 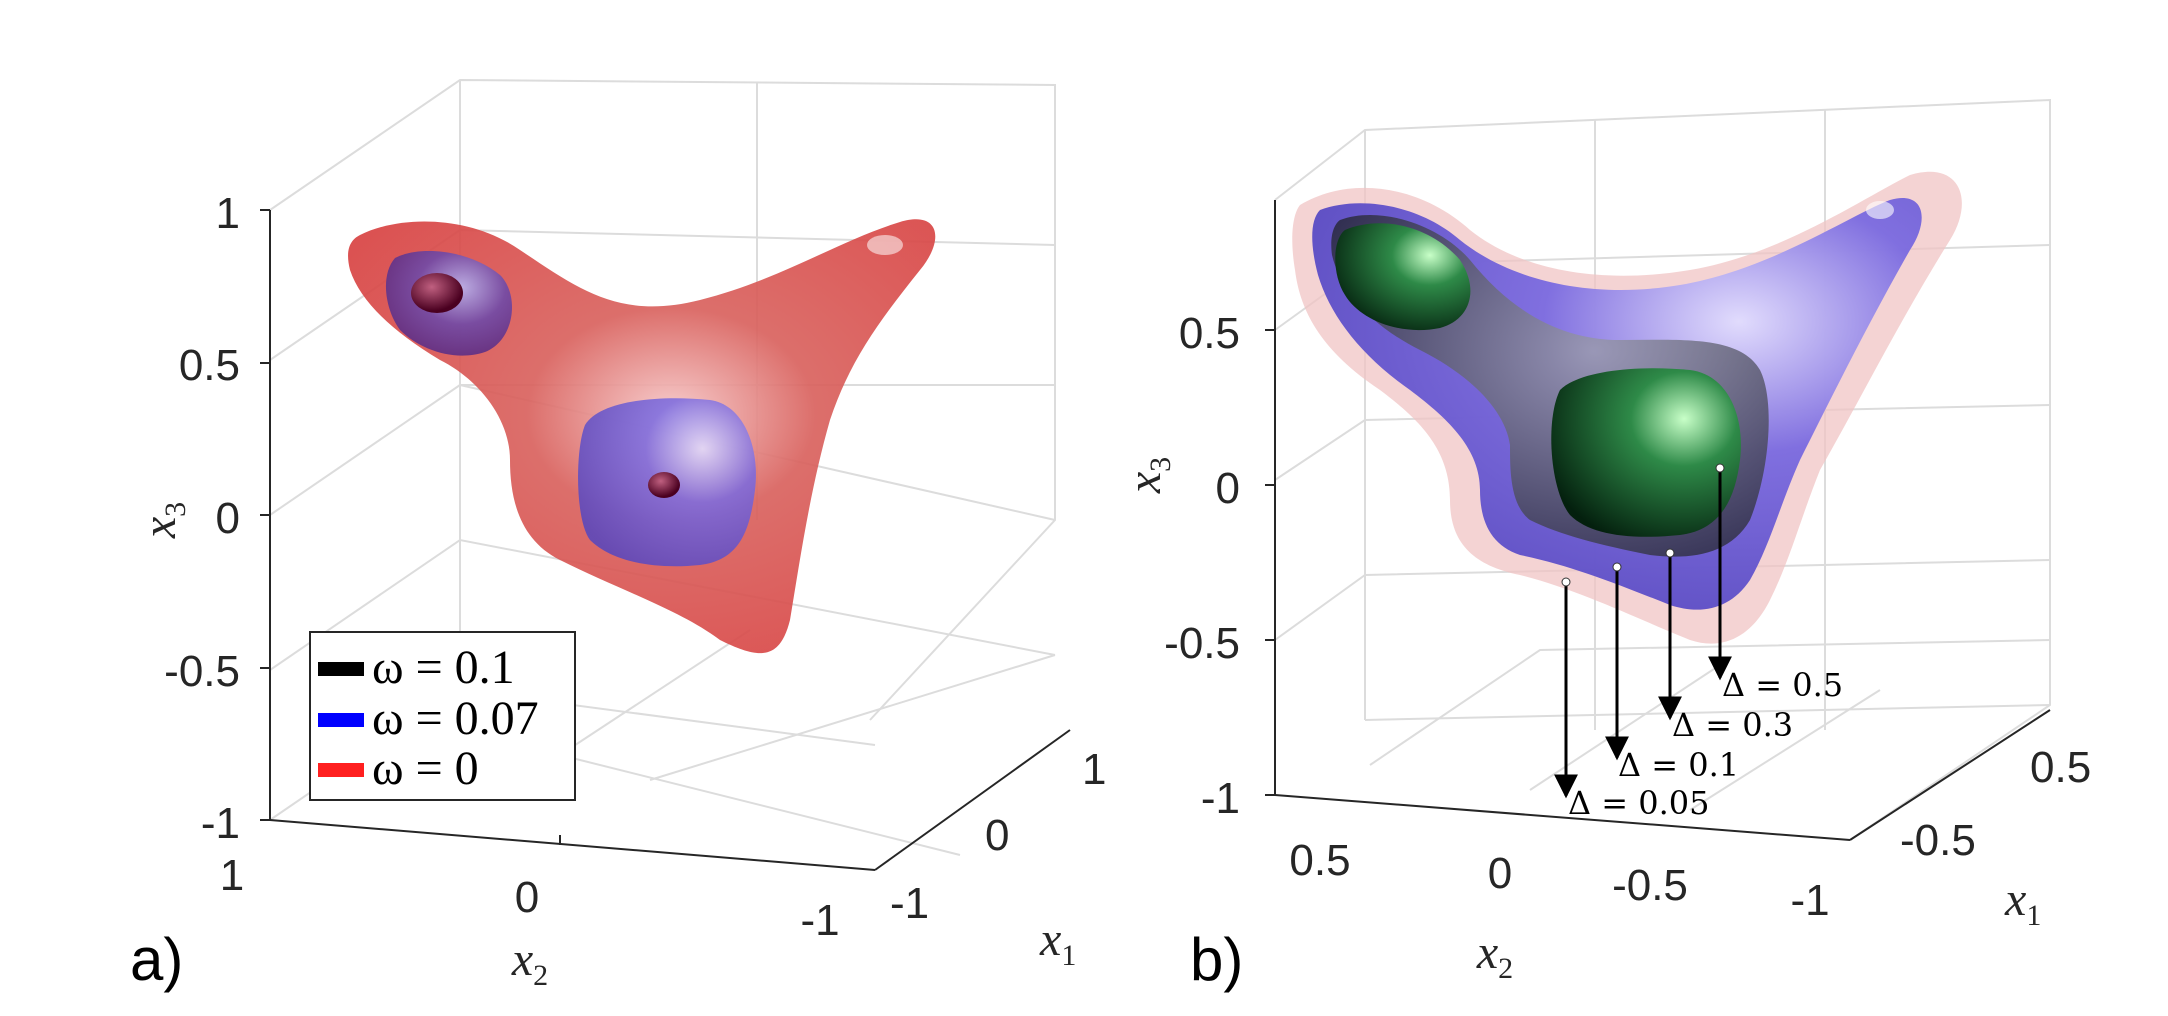 I want to click on annotation-label: Δ = 0.1, so click(x=1678, y=765).